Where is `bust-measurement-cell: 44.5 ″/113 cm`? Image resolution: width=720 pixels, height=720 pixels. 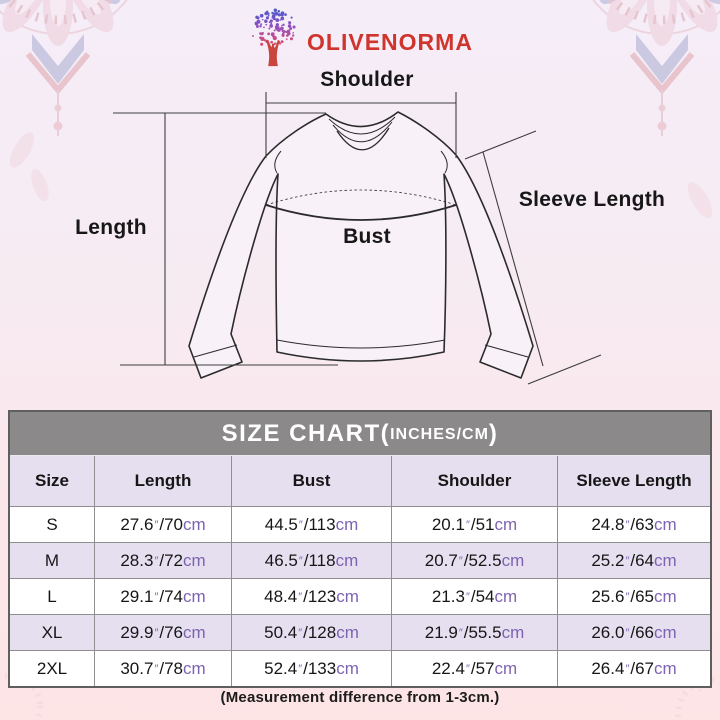
bust-measurement-cell: 44.5 ″/113 cm is located at coordinates (312, 524).